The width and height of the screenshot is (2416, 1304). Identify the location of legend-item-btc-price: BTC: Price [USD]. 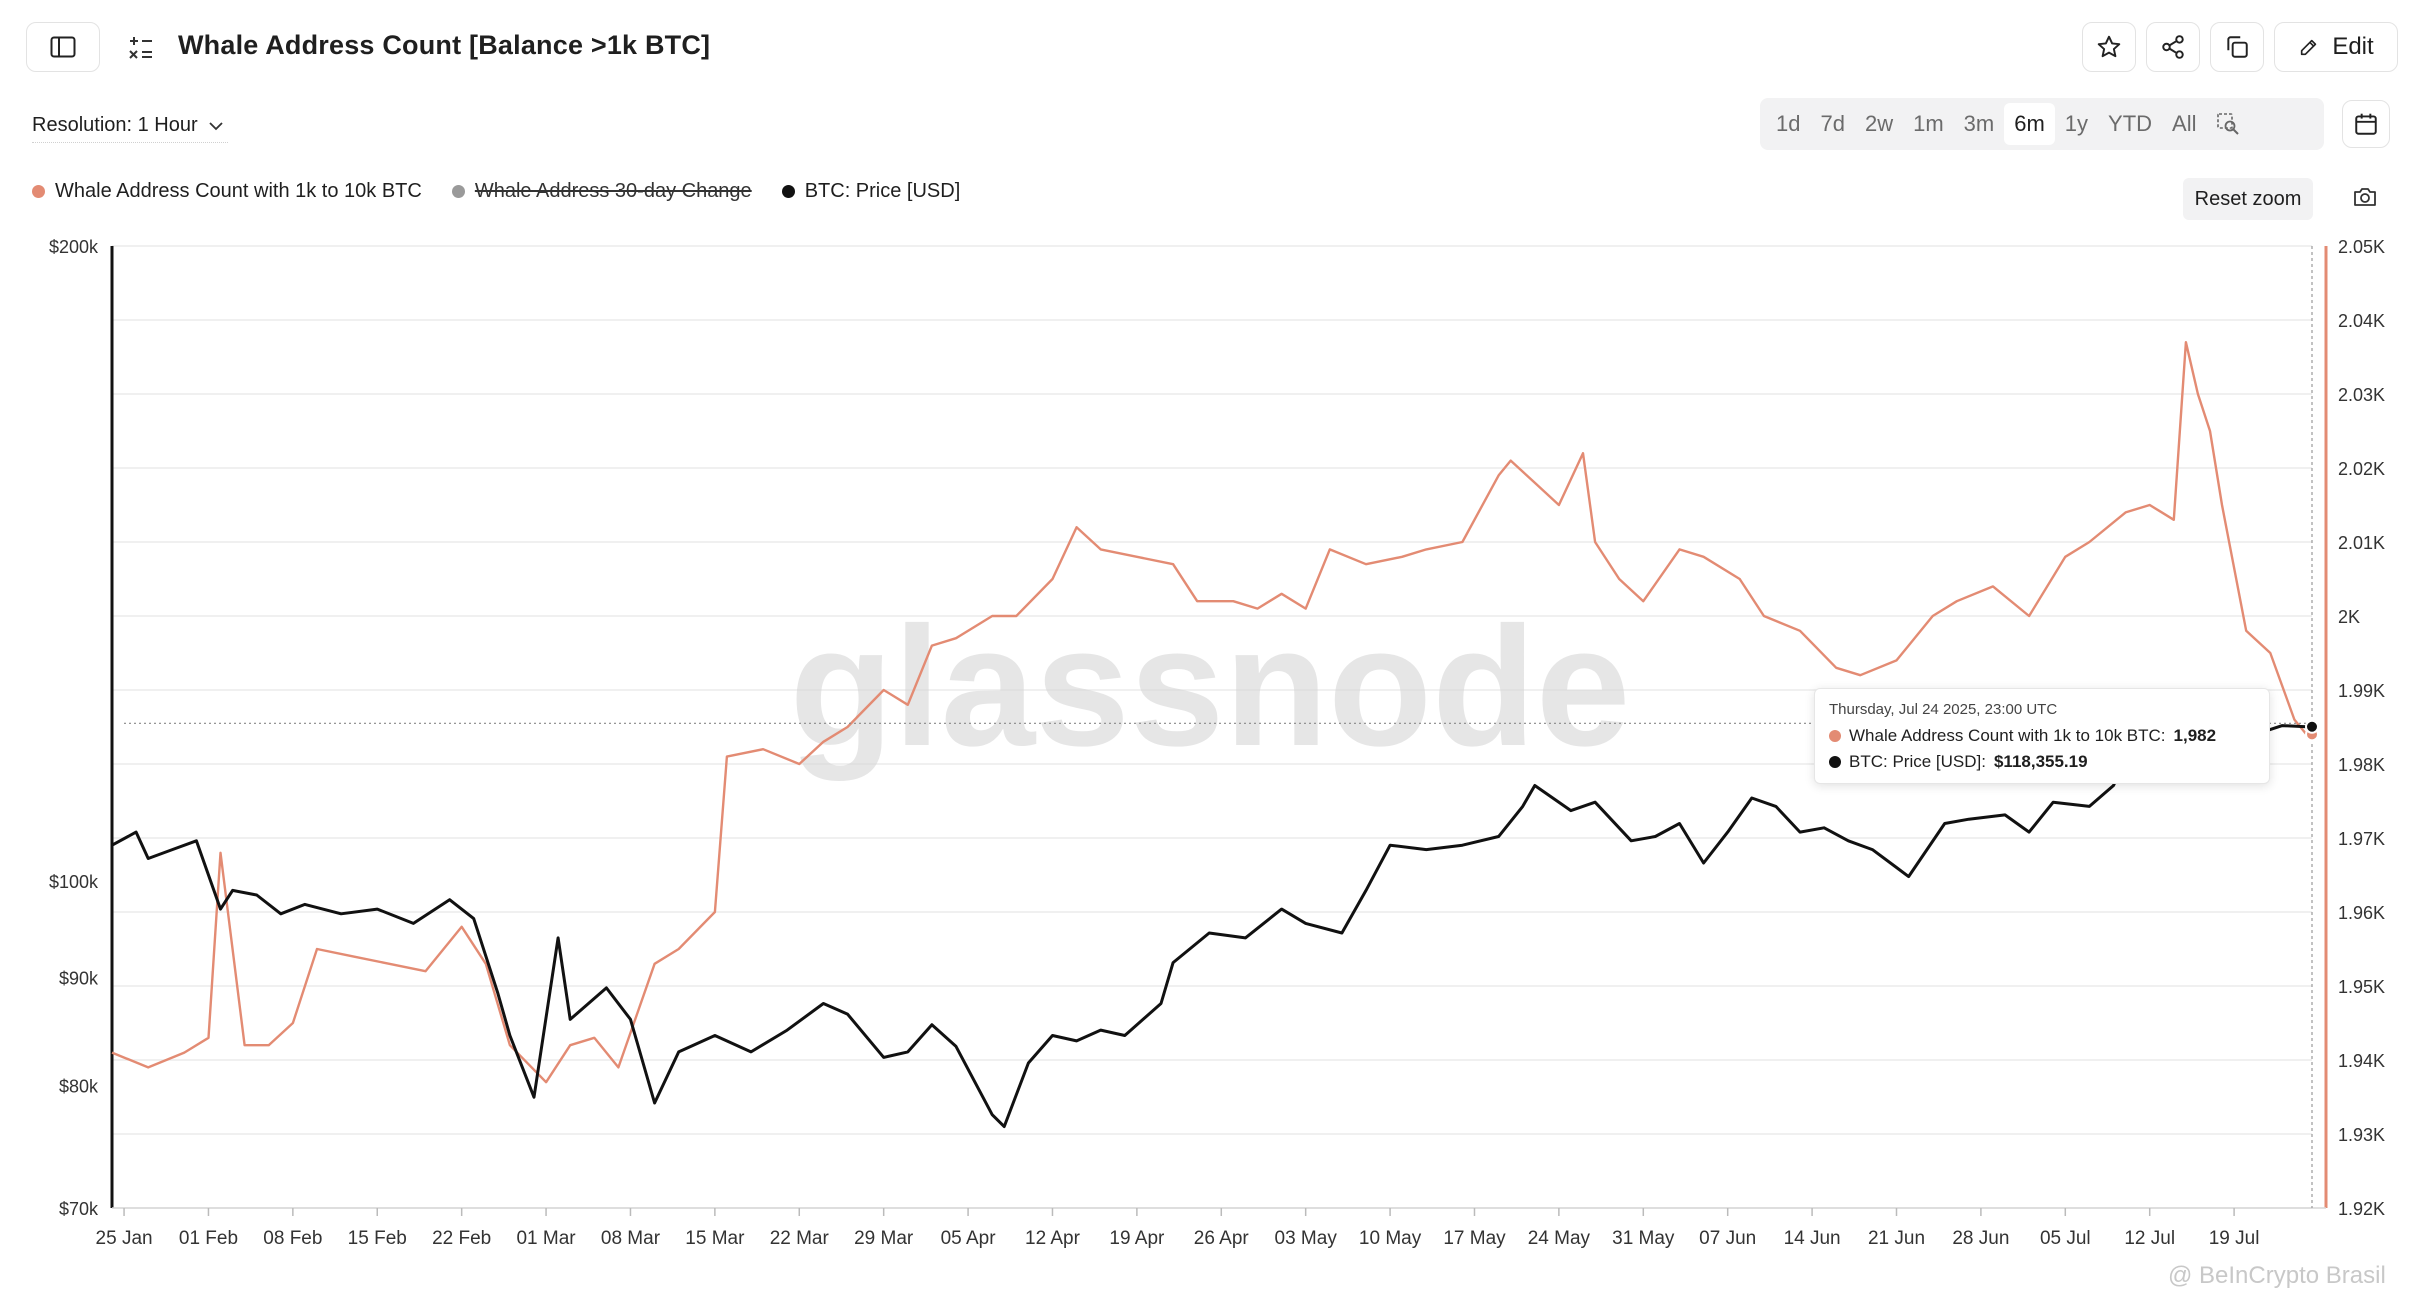
(871, 191).